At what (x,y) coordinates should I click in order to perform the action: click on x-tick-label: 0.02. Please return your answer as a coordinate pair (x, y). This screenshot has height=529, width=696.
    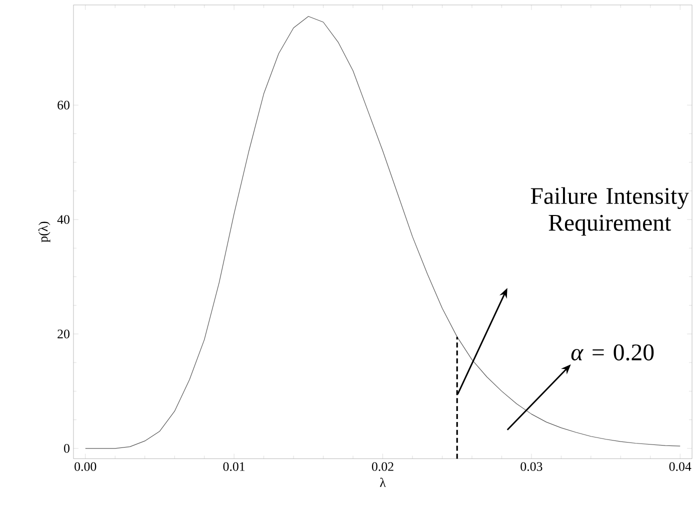
    Looking at the image, I should click on (383, 466).